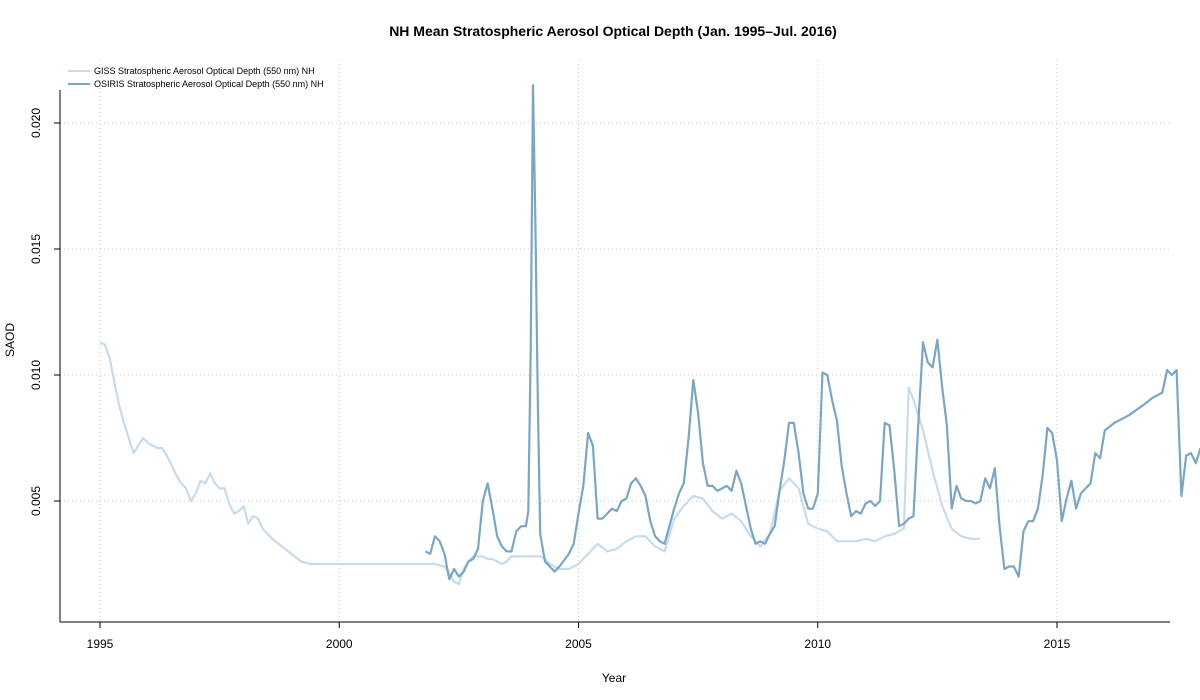  Describe the element at coordinates (100, 644) in the screenshot. I see `x-tick-label: 1995` at that location.